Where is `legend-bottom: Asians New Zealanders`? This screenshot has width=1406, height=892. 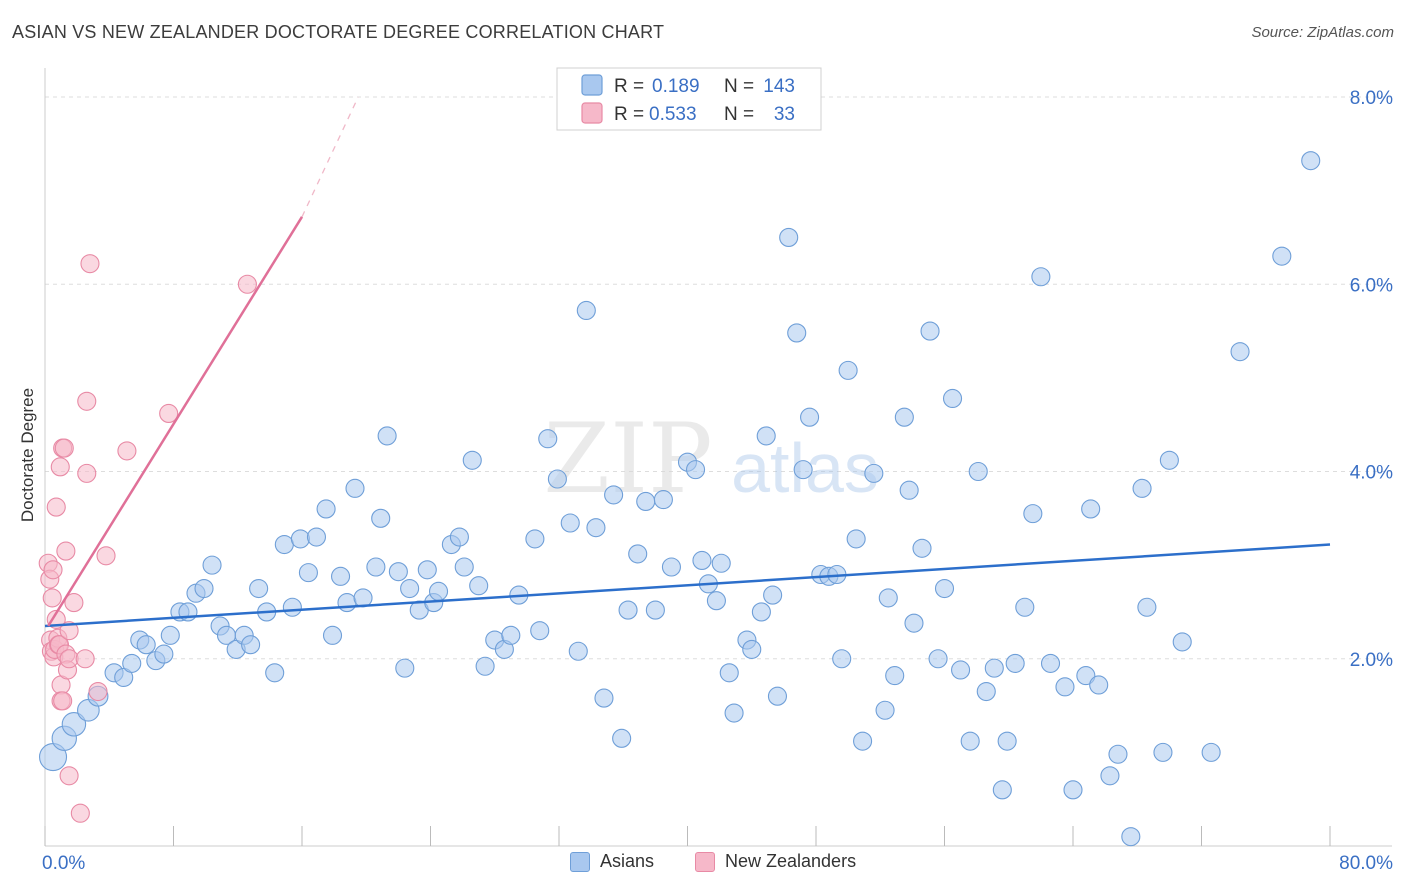
legend-bottom: Asians New Zealanders is located at coordinates (703, 864).